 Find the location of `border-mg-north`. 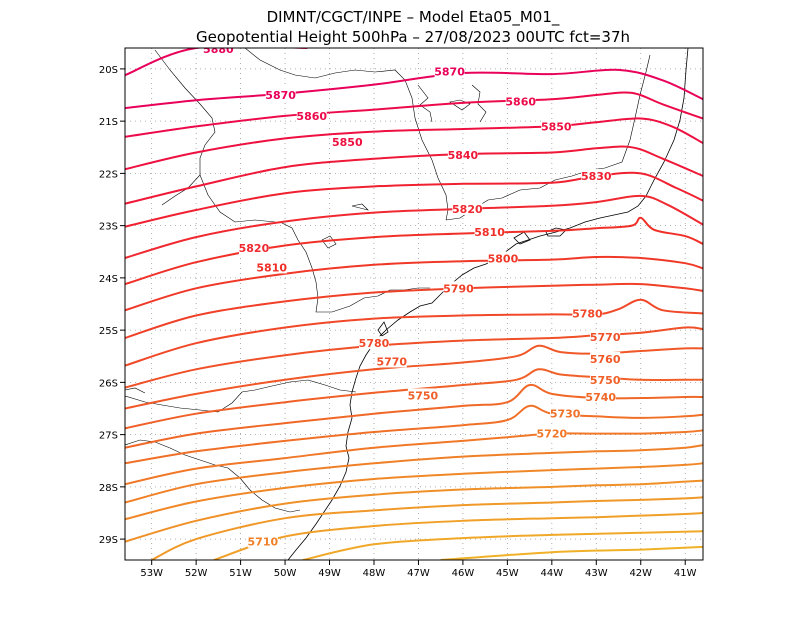

border-mg-north is located at coordinates (346, 134).